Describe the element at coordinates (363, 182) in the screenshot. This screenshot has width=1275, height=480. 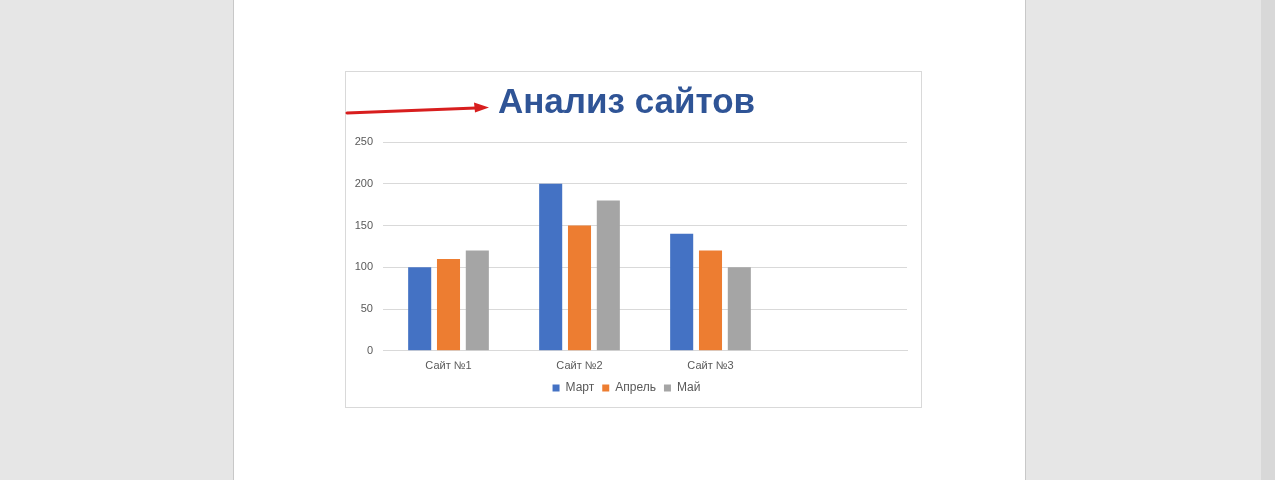
I see `y-tick-label: 200` at that location.